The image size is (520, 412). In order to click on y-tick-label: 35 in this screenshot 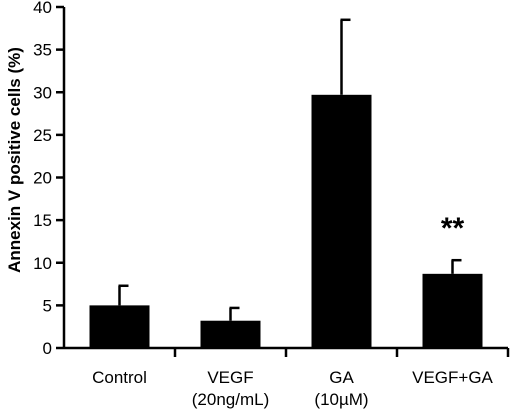, I will do `click(42, 50)`.